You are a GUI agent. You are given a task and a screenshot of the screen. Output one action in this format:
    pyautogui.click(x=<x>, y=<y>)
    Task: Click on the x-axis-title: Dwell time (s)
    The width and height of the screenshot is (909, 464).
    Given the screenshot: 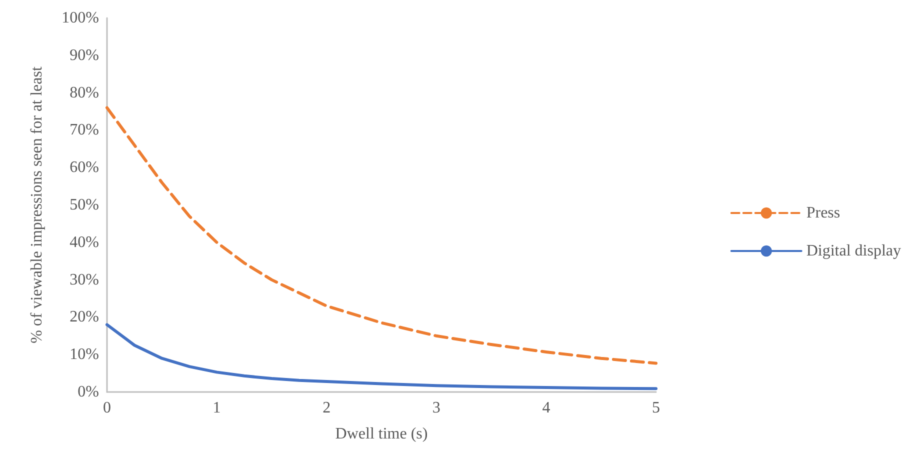 What is the action you would take?
    pyautogui.click(x=381, y=434)
    